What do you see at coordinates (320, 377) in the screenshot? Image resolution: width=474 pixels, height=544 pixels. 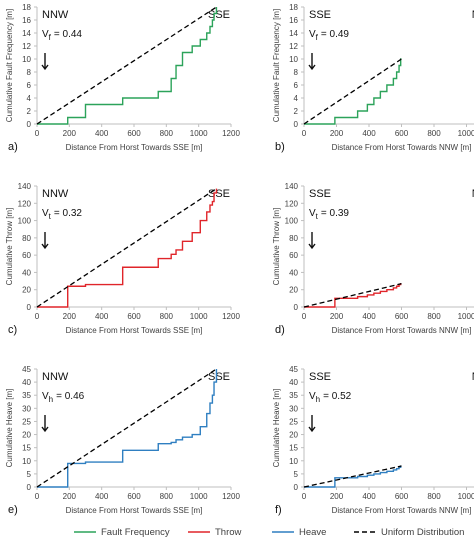 I see `direction-label-left: SSE` at bounding box center [320, 377].